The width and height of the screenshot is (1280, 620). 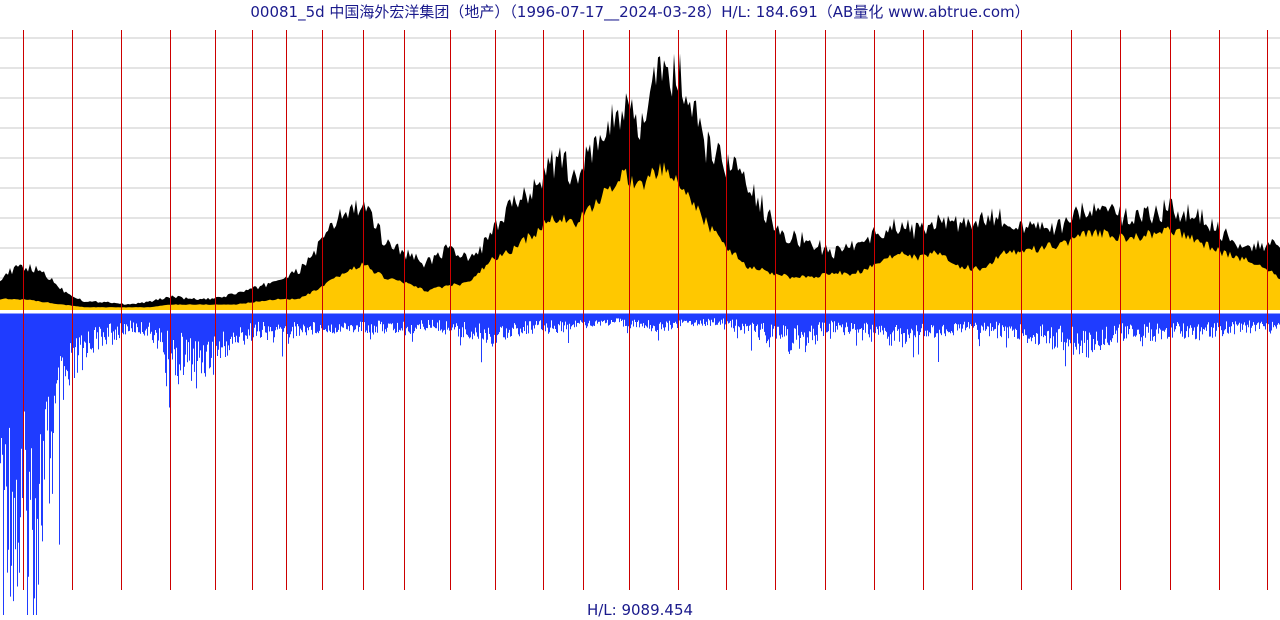 I want to click on volume-ratio-label: H/L: 9089.454, so click(x=640, y=610).